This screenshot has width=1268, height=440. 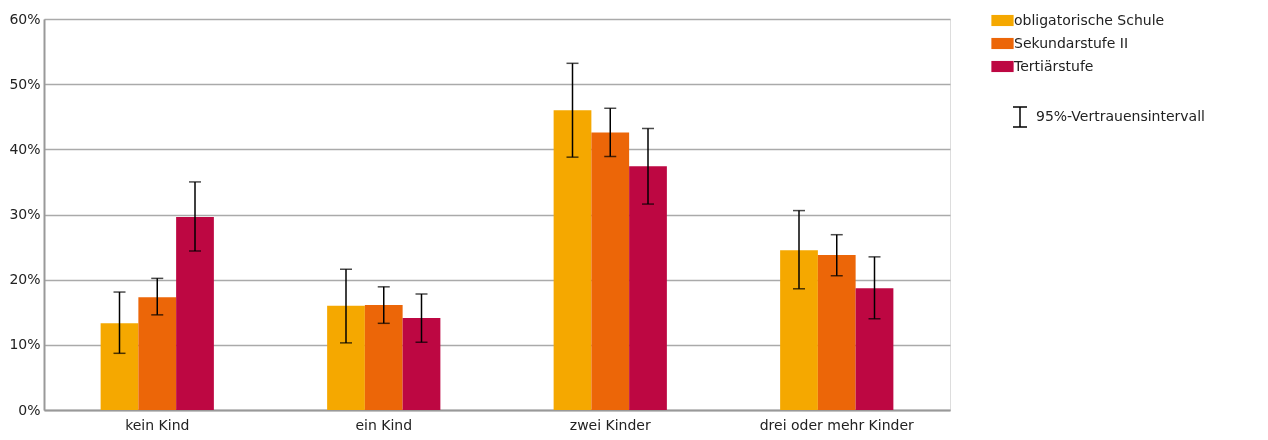 What do you see at coordinates (157, 424) in the screenshot?
I see `x-tick-label: kein Kind` at bounding box center [157, 424].